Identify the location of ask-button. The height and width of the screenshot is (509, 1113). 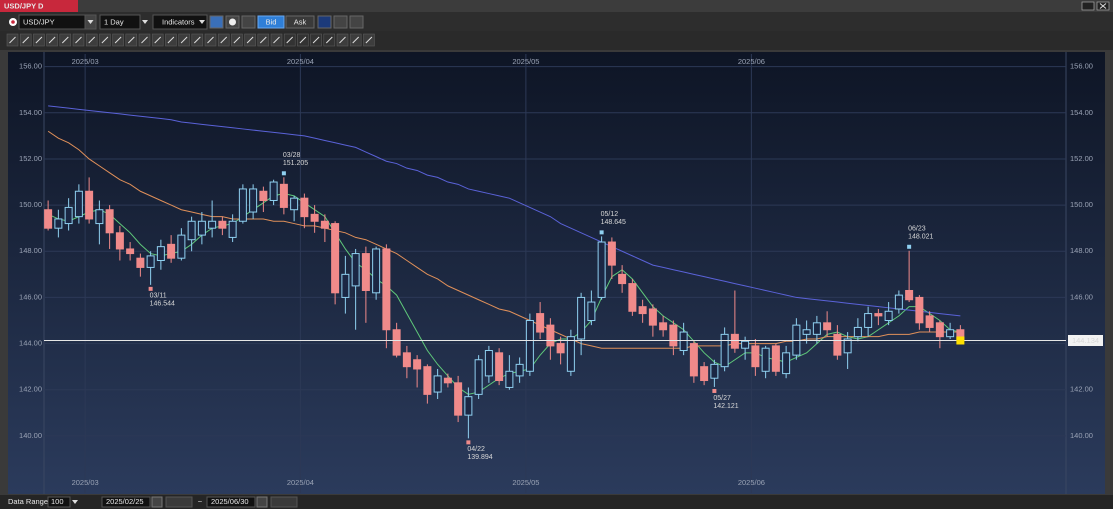
(300, 22).